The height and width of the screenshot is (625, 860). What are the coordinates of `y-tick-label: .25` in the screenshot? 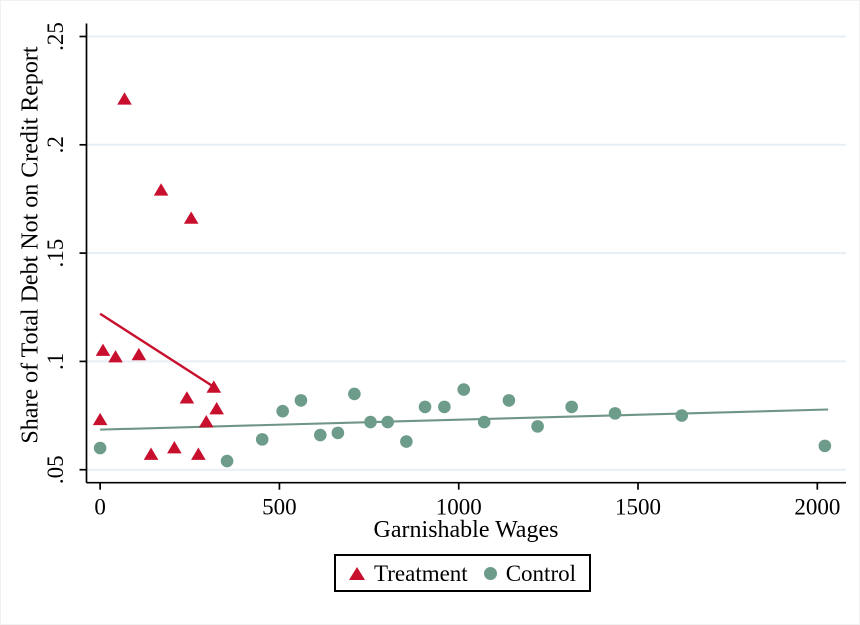 It's located at (55, 36).